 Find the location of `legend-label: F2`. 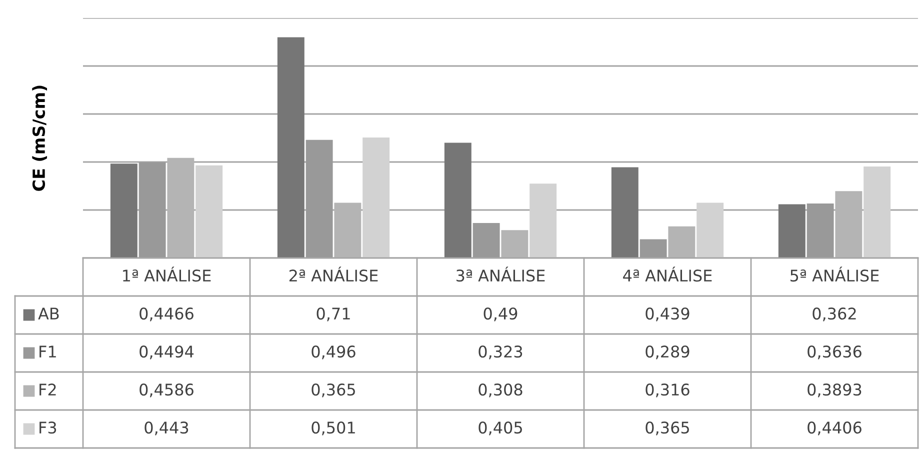

legend-label: F2 is located at coordinates (48, 390).